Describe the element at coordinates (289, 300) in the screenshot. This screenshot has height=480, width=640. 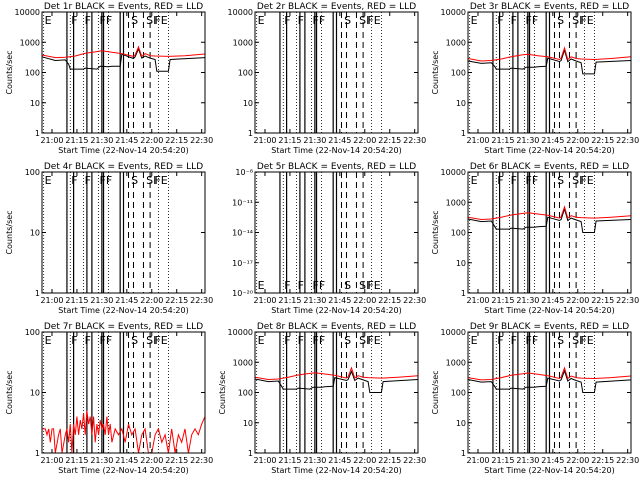
I see `x-tick-label: 21:15` at that location.